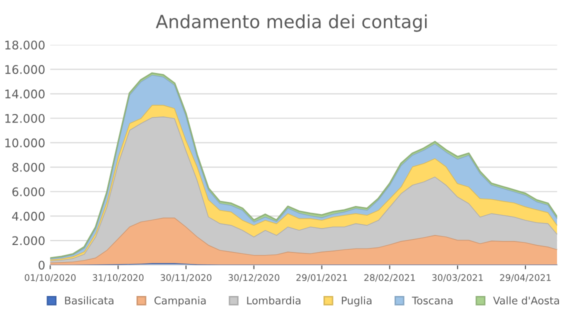  Describe the element at coordinates (28, 191) in the screenshot. I see `y-tick-label: 6.000` at that location.